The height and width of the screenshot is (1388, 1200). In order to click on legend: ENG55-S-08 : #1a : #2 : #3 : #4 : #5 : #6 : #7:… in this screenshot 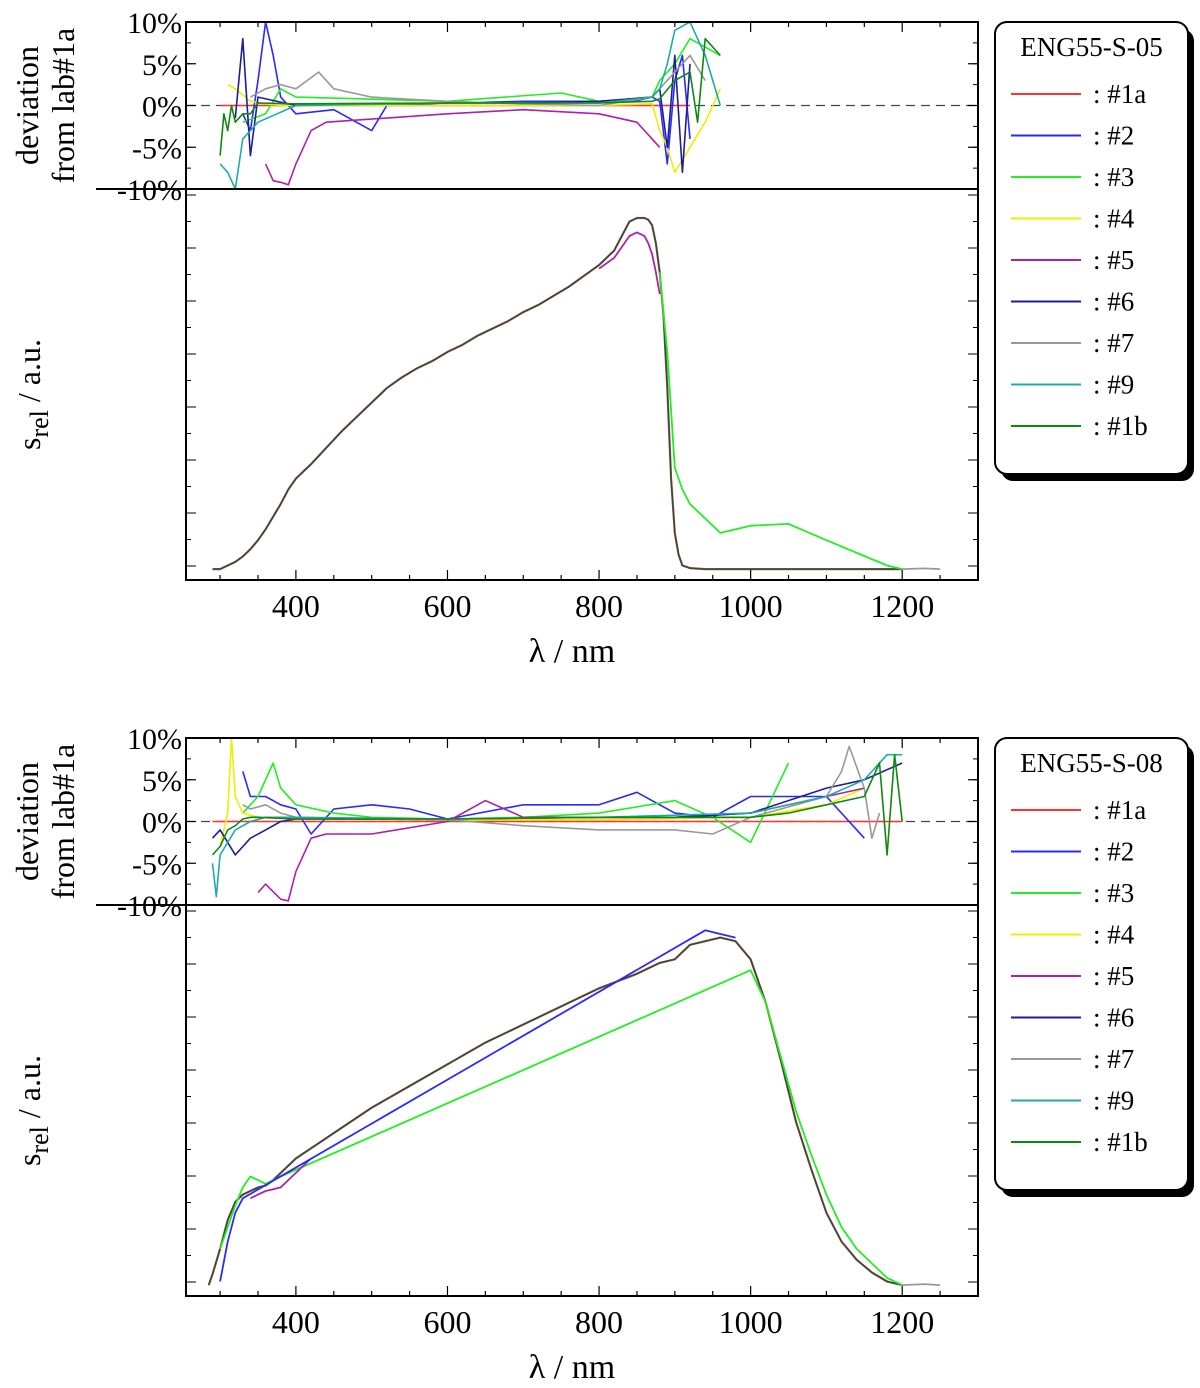, I will do `click(1094, 967)`.